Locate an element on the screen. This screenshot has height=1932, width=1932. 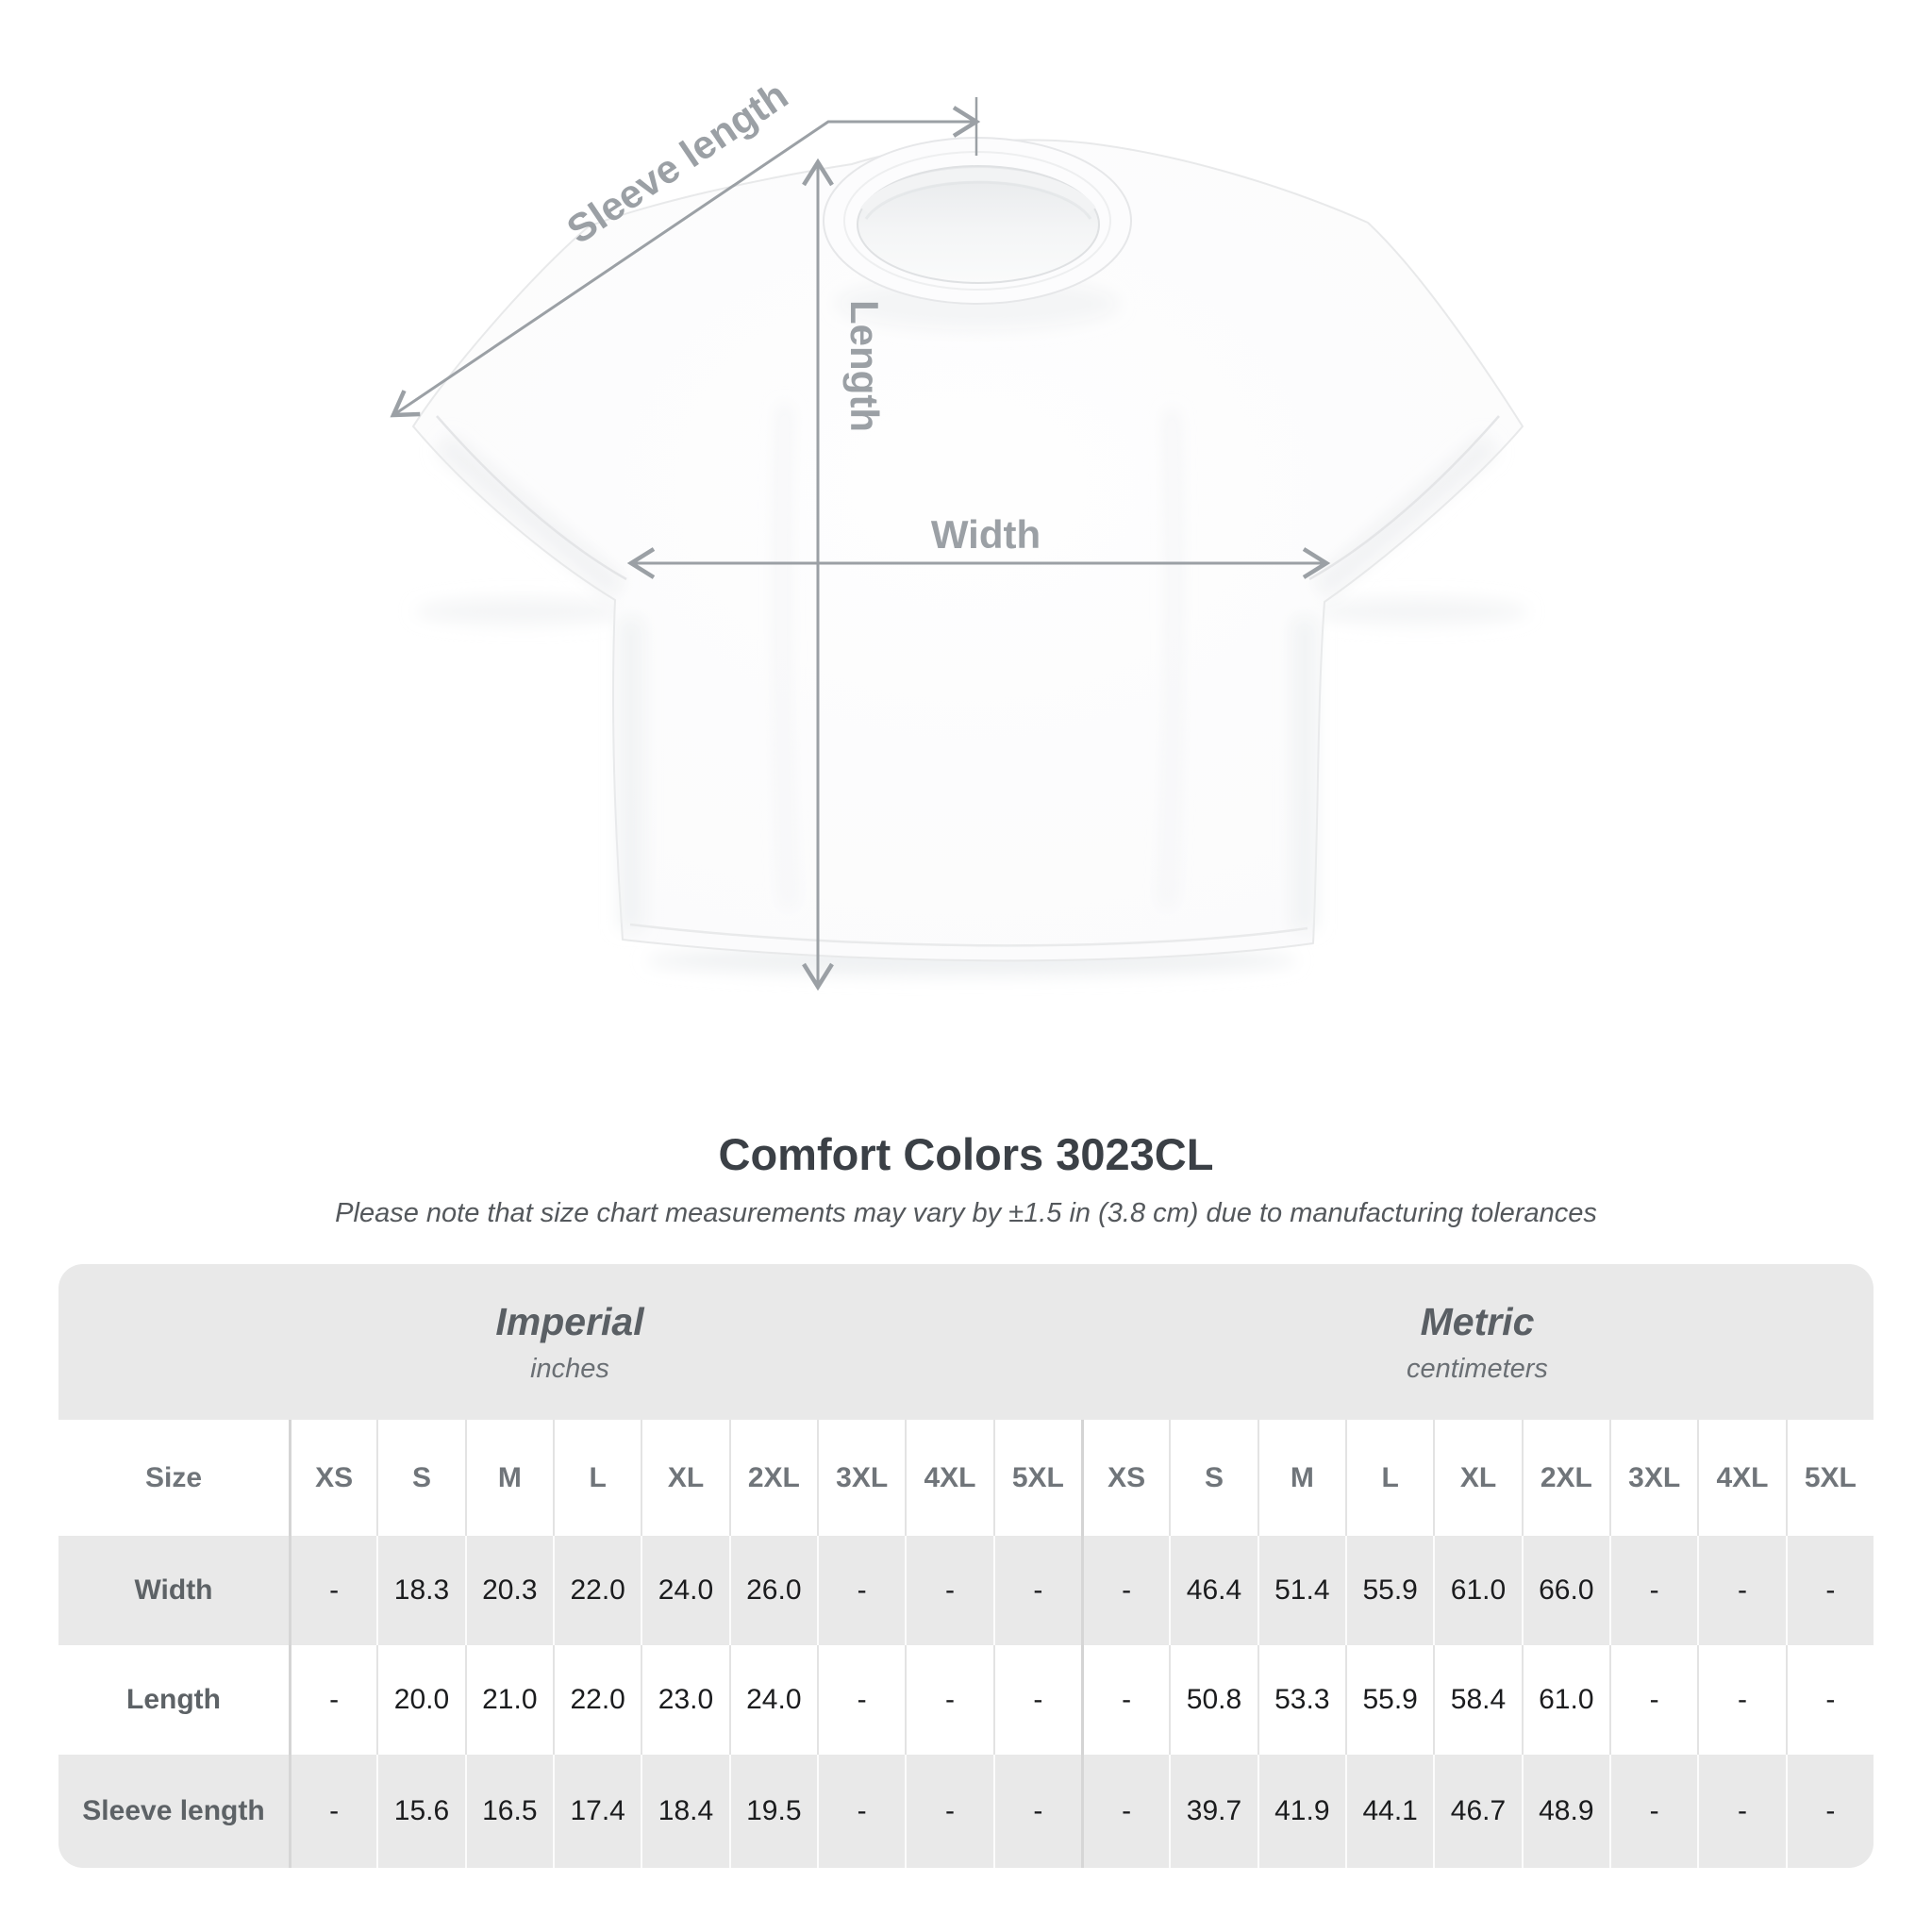
size-header-cell-imperial: 4XL is located at coordinates (949, 1478).